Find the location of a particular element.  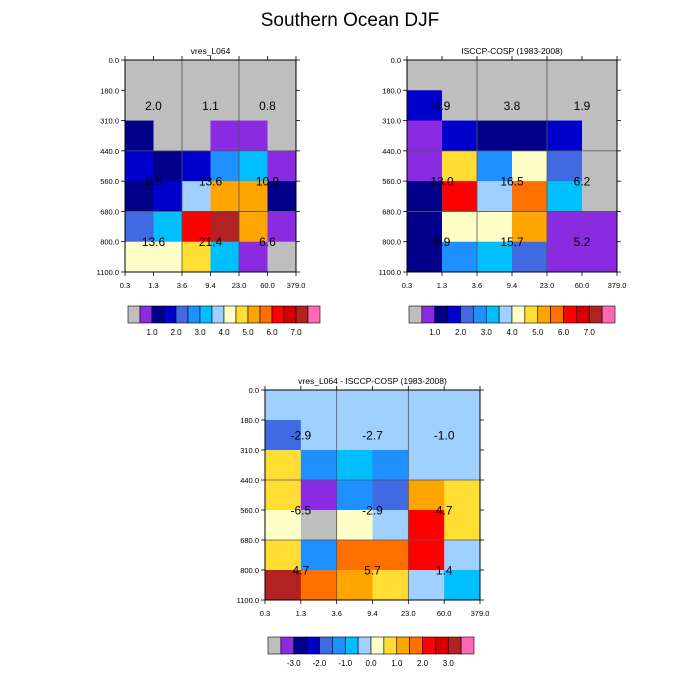

block-value-label: 21.4 is located at coordinates (211, 242).